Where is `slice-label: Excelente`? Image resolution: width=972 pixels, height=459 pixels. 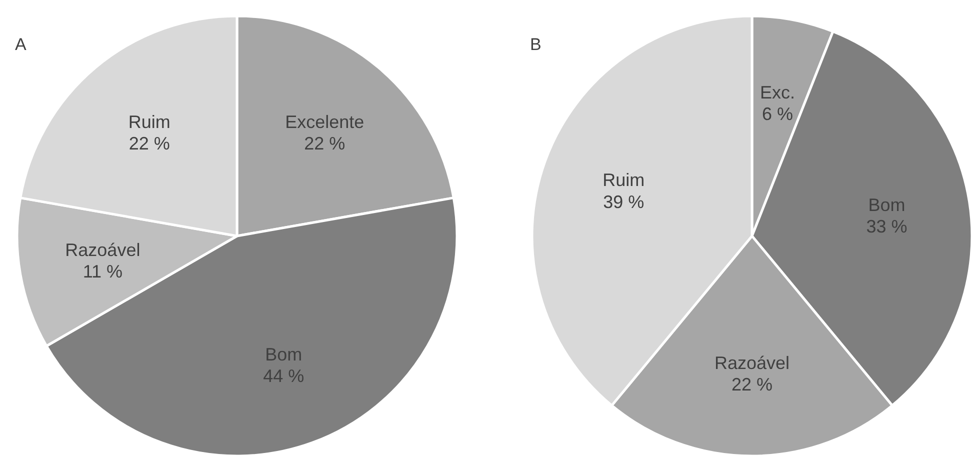 slice-label: Excelente is located at coordinates (324, 122).